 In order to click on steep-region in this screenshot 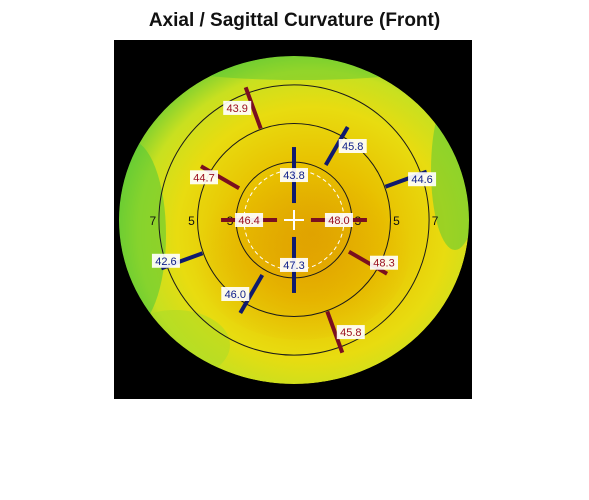, I will do `click(300, 250)`.